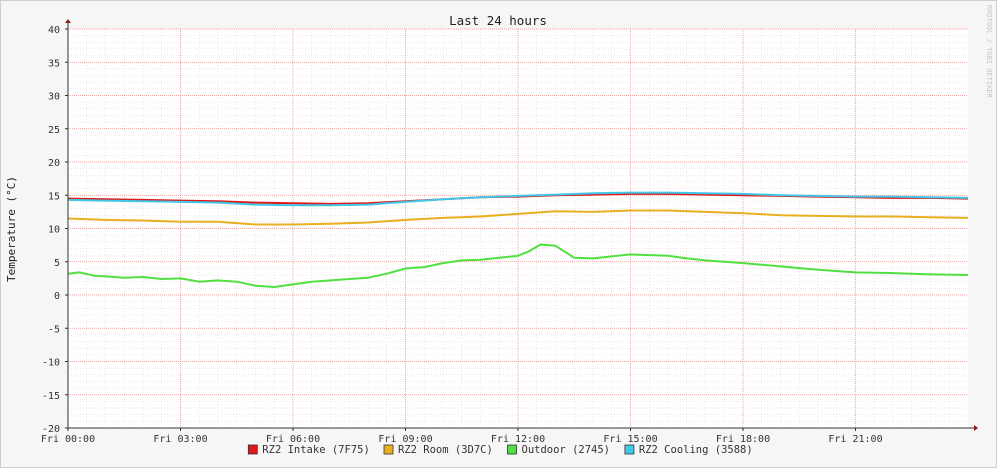 This screenshot has width=997, height=471. What do you see at coordinates (51, 363) in the screenshot?
I see `y-tick-label: -10` at bounding box center [51, 363].